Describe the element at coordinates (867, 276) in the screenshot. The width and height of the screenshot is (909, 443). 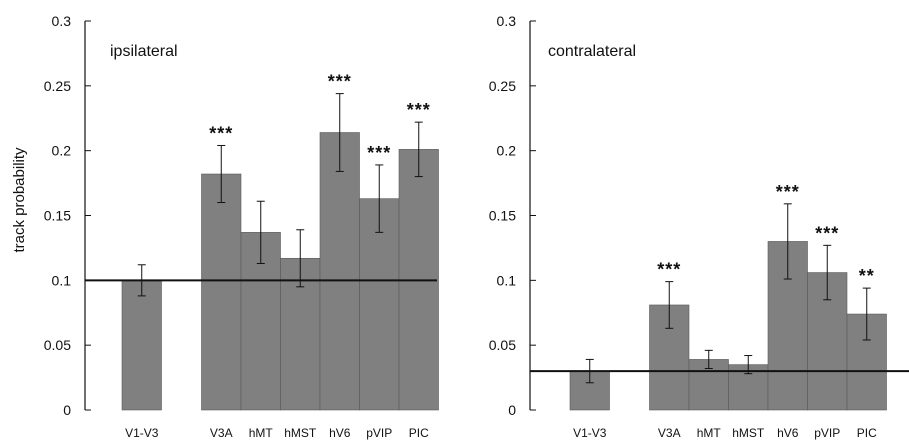
I see `significance-marker: **` at that location.